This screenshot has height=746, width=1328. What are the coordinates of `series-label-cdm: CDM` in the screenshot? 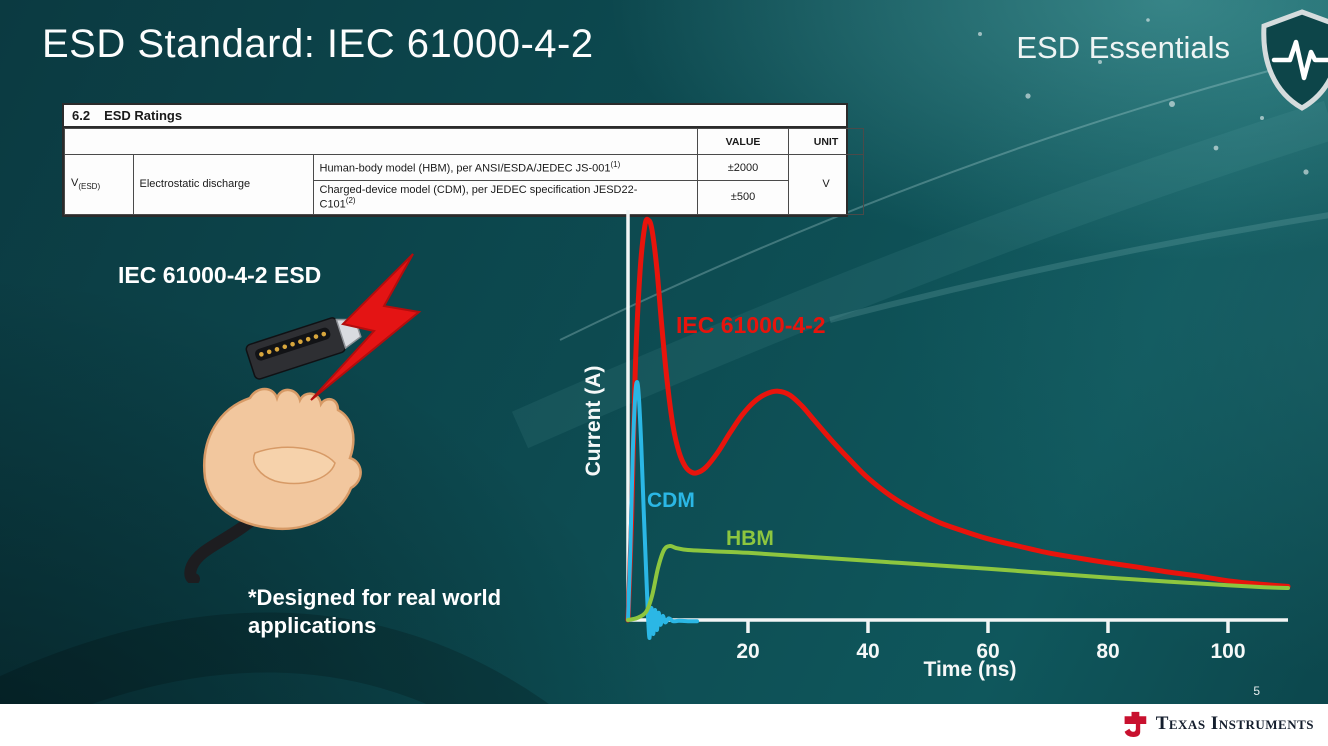 It's located at (671, 500).